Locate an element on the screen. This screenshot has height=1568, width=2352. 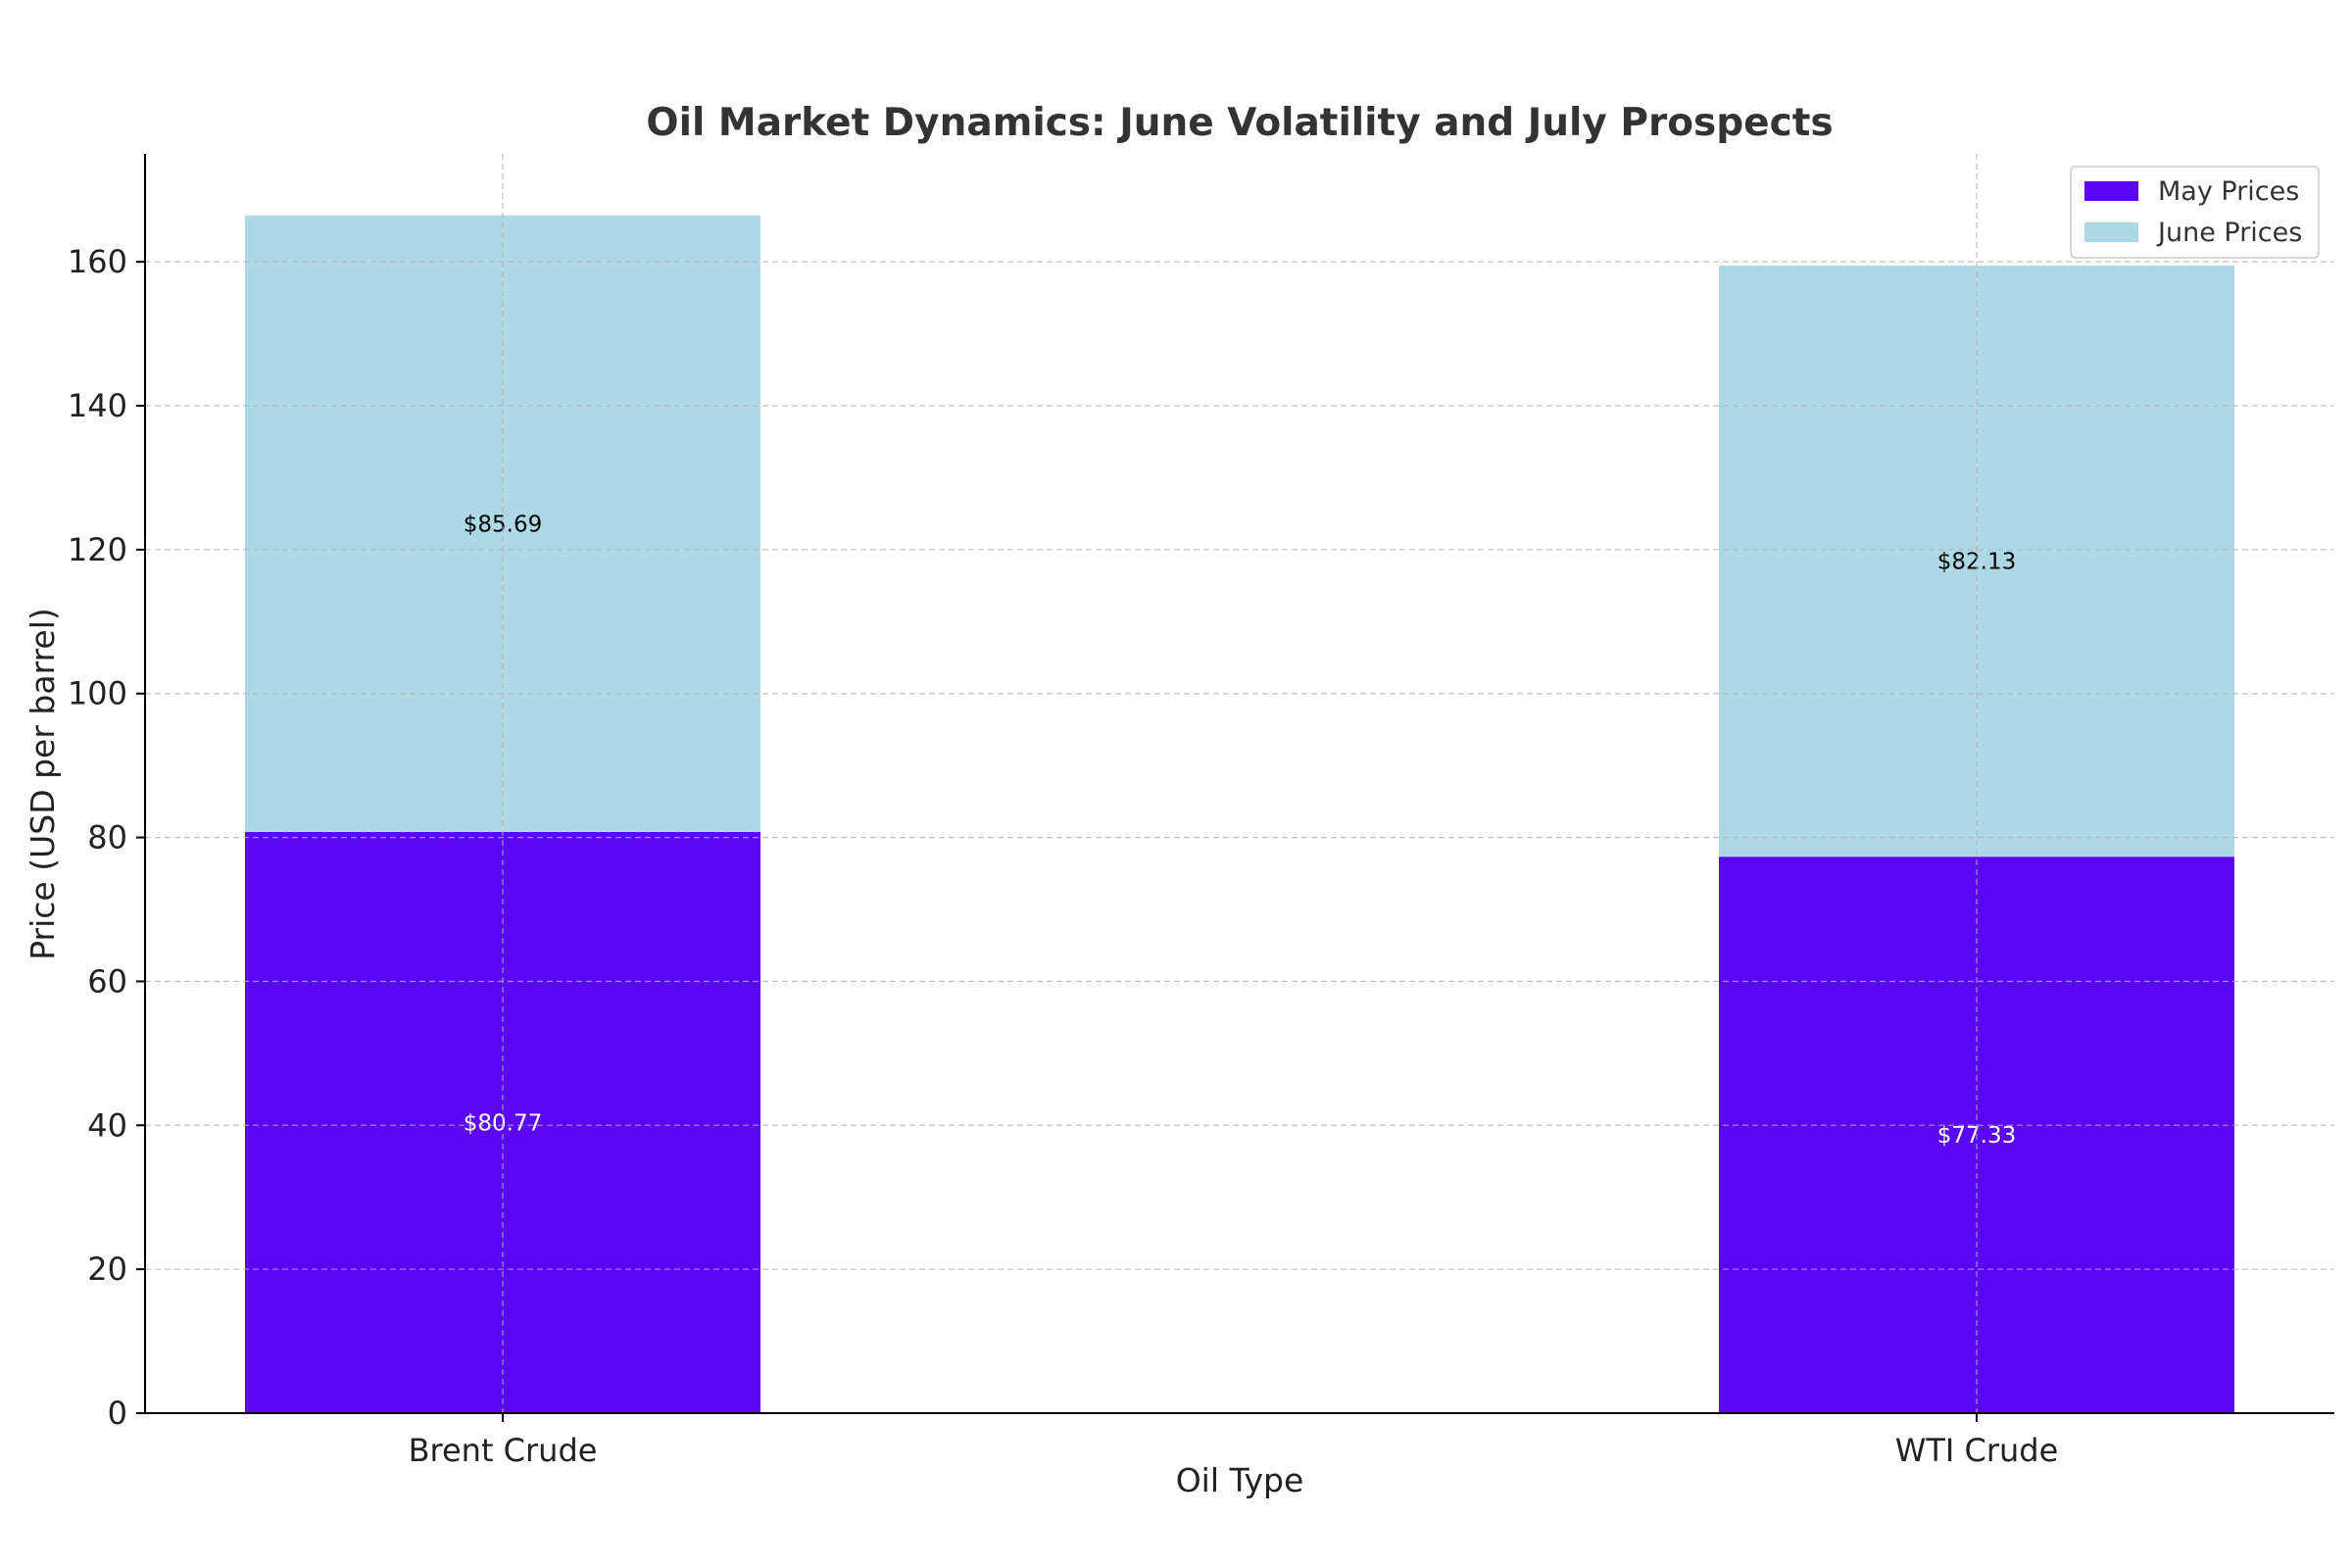
legend: May Prices June Prices is located at coordinates (2195, 212).